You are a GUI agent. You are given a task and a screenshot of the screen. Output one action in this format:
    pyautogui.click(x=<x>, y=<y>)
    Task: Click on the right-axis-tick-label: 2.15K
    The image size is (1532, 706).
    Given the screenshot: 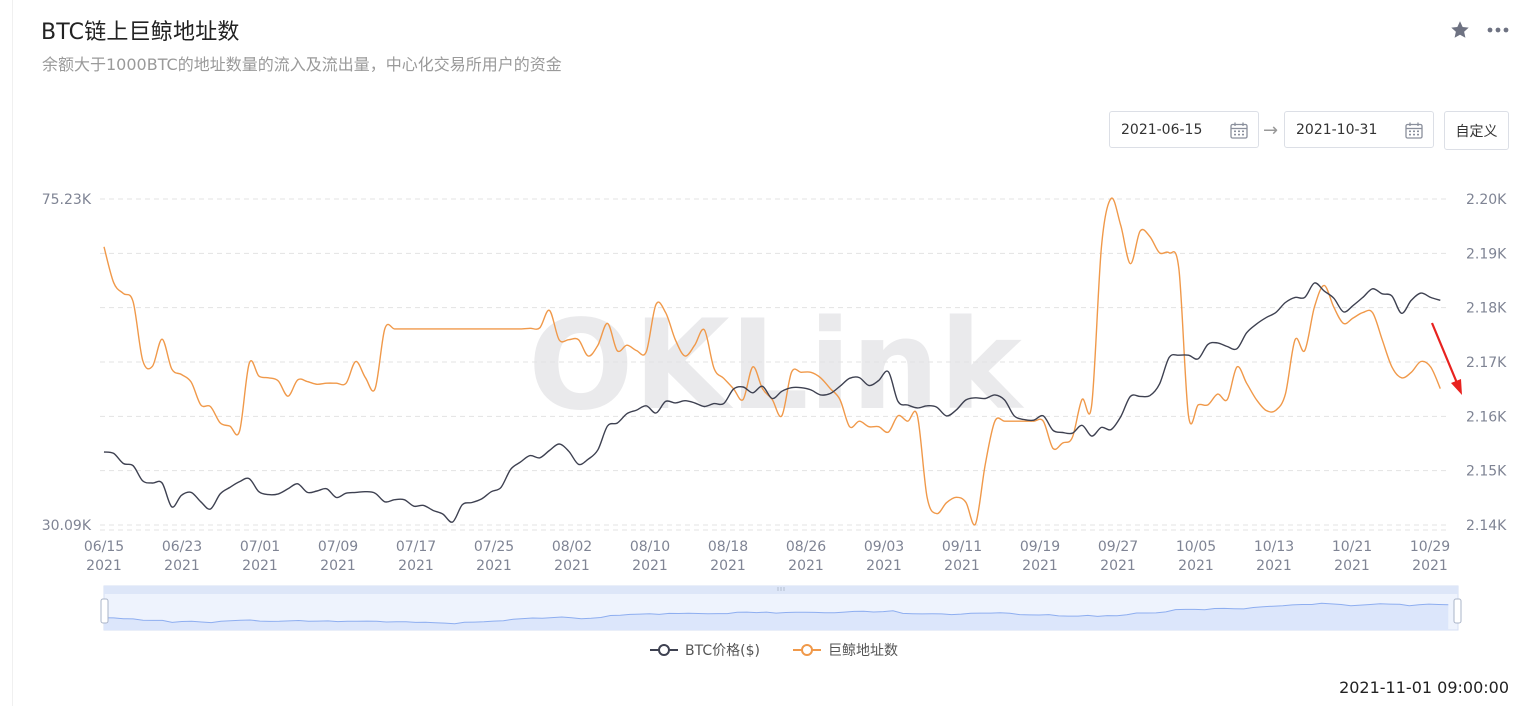 What is the action you would take?
    pyautogui.click(x=1486, y=472)
    